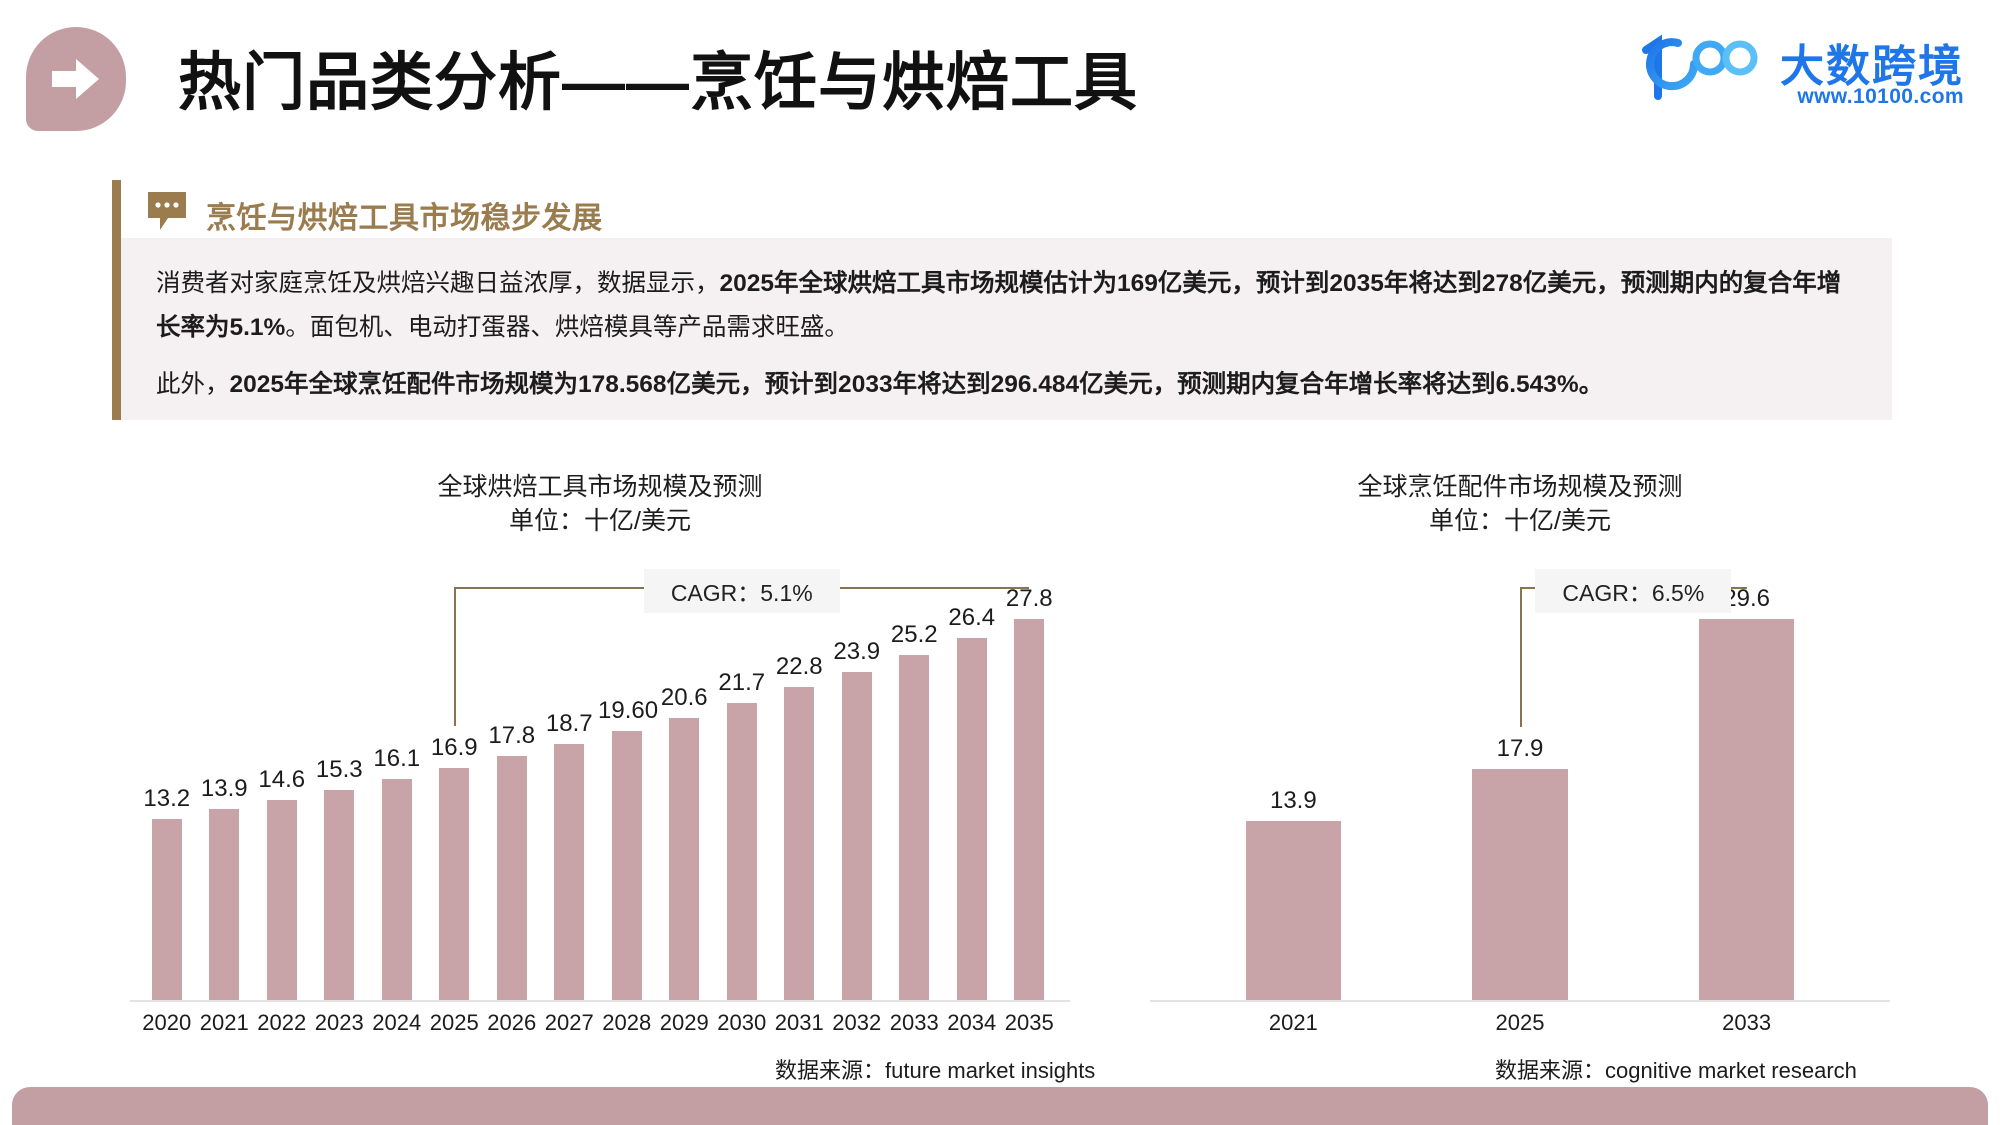 This screenshot has height=1125, width=2000. I want to click on bar-2029, so click(684, 858).